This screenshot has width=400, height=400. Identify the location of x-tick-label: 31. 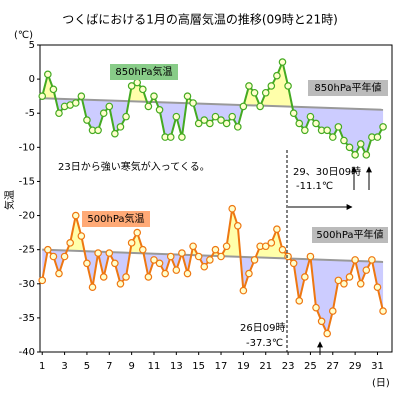
(377, 366).